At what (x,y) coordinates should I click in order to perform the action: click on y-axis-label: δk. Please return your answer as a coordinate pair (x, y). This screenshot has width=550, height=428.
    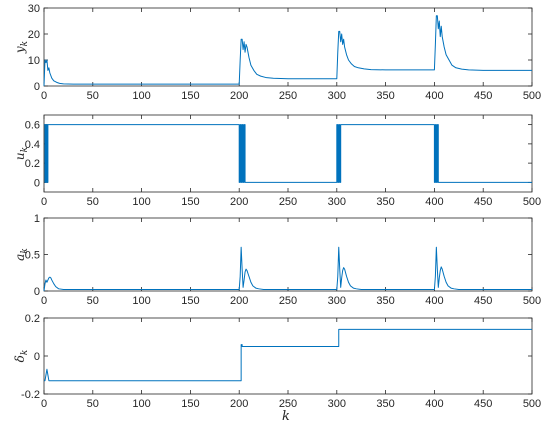
    Looking at the image, I should click on (21, 356).